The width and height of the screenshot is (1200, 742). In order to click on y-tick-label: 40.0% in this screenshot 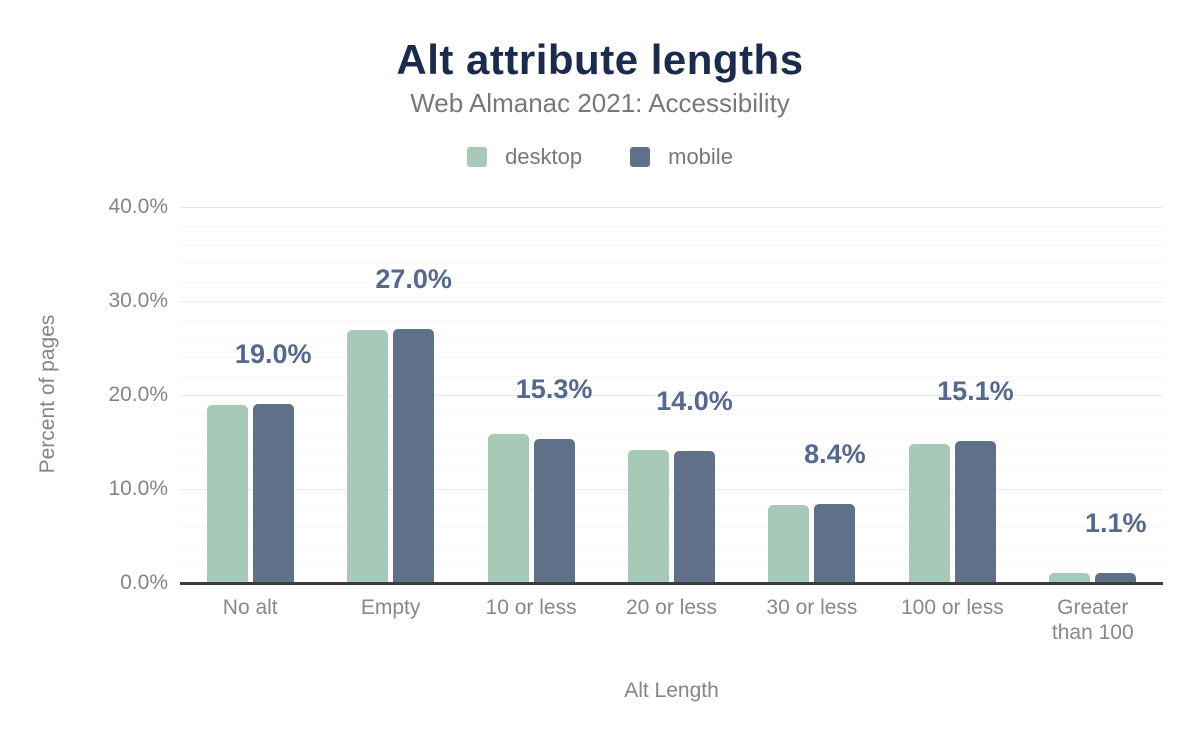, I will do `click(138, 206)`.